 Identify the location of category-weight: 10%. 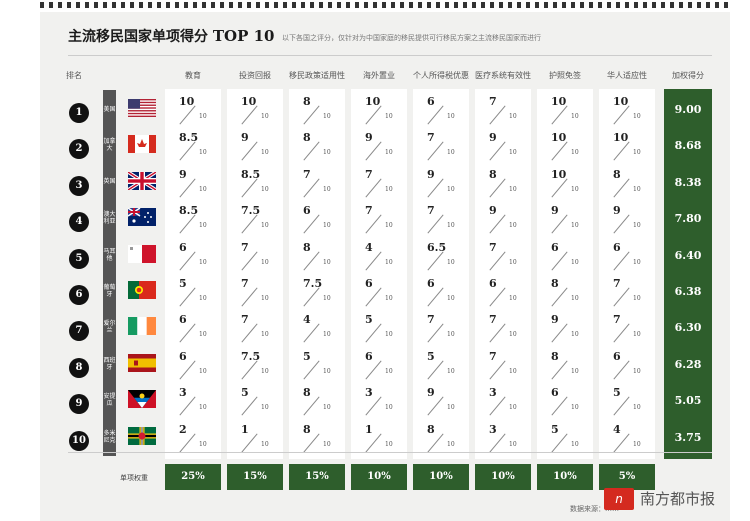
(503, 477).